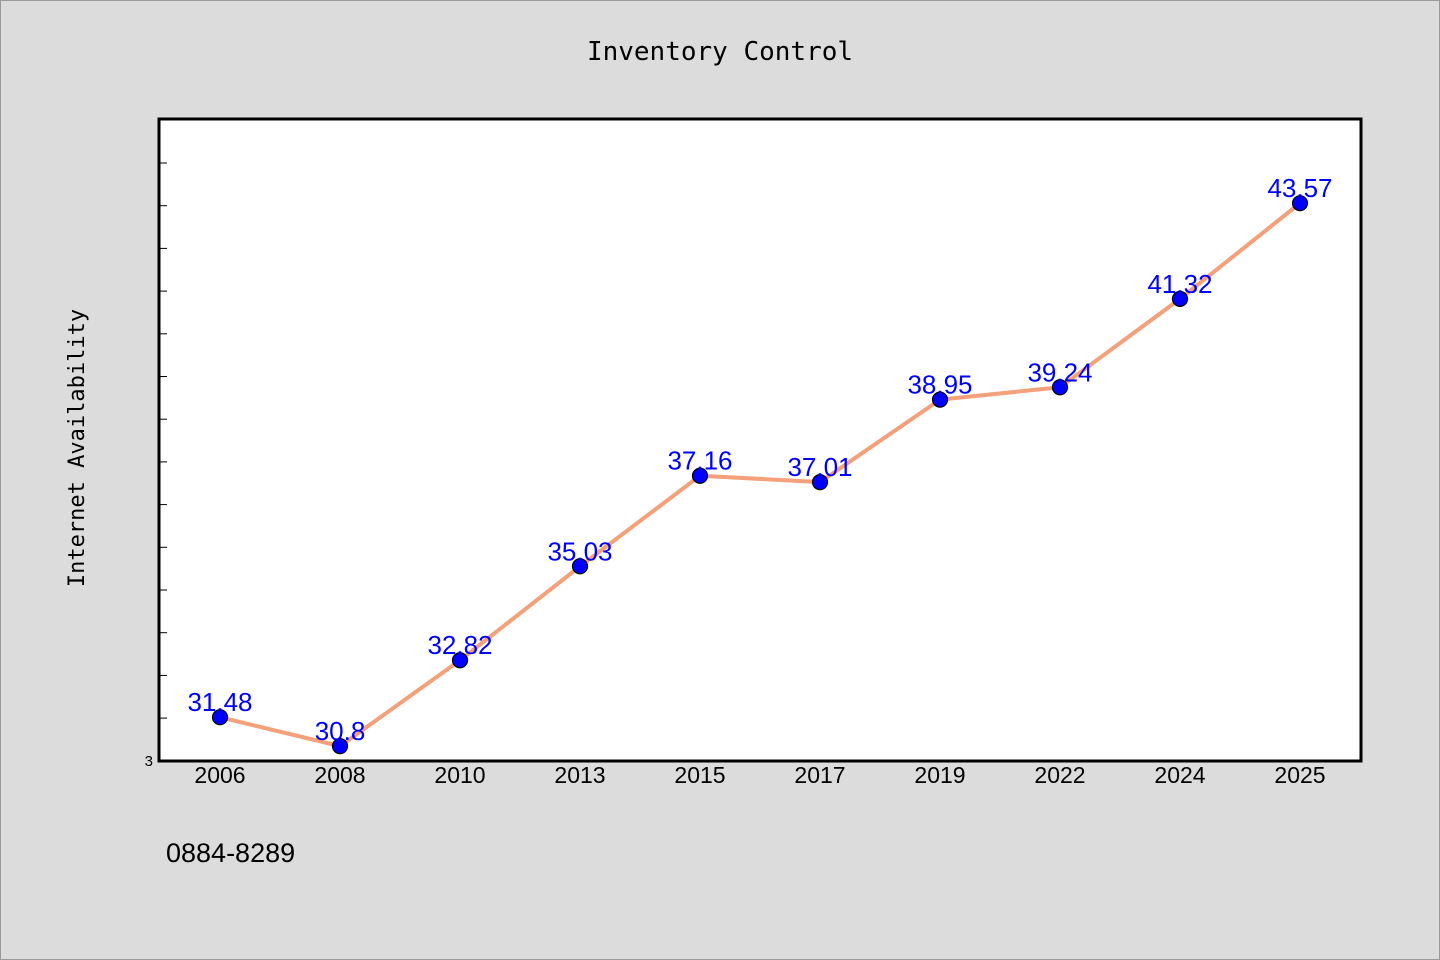  Describe the element at coordinates (339, 775) in the screenshot. I see `x-tick-label: 2008` at that location.